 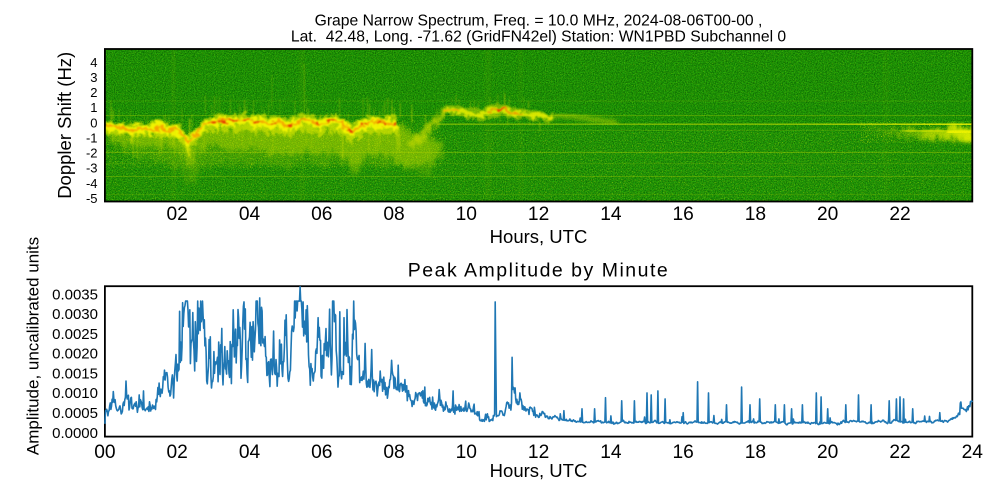 I want to click on svg-text: -4, so click(x=92, y=183).